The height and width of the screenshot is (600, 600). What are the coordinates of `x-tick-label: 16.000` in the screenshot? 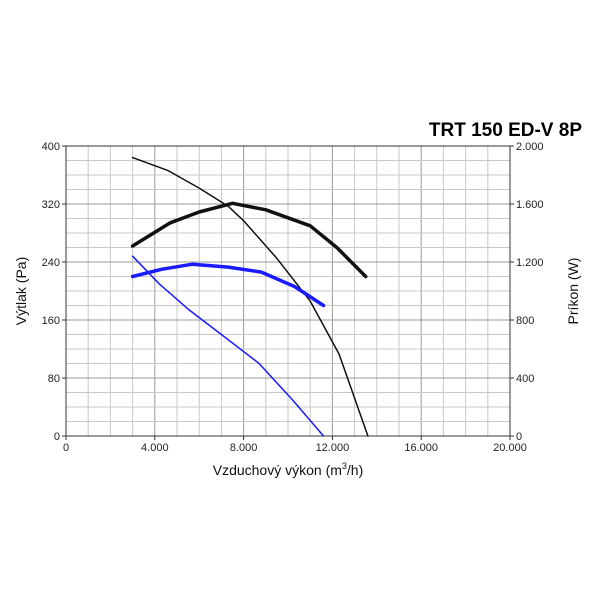 It's located at (421, 448).